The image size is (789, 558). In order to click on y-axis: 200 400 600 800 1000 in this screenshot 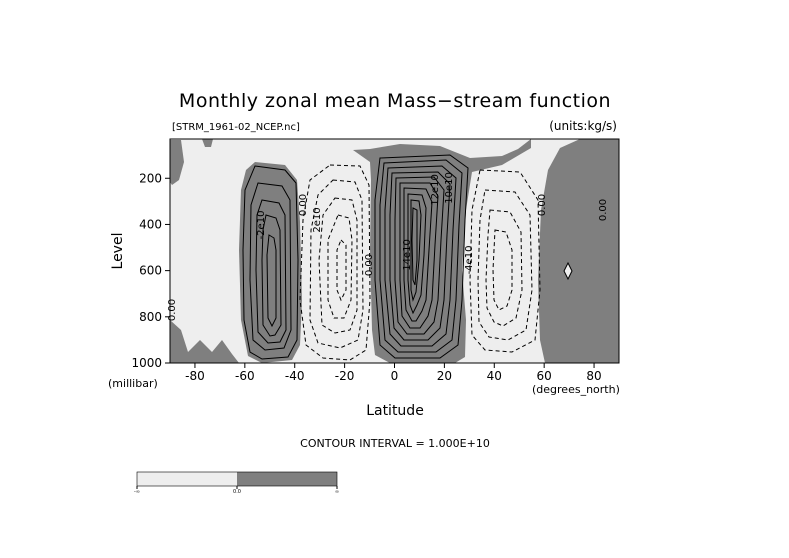, I will do `click(150, 270)`.